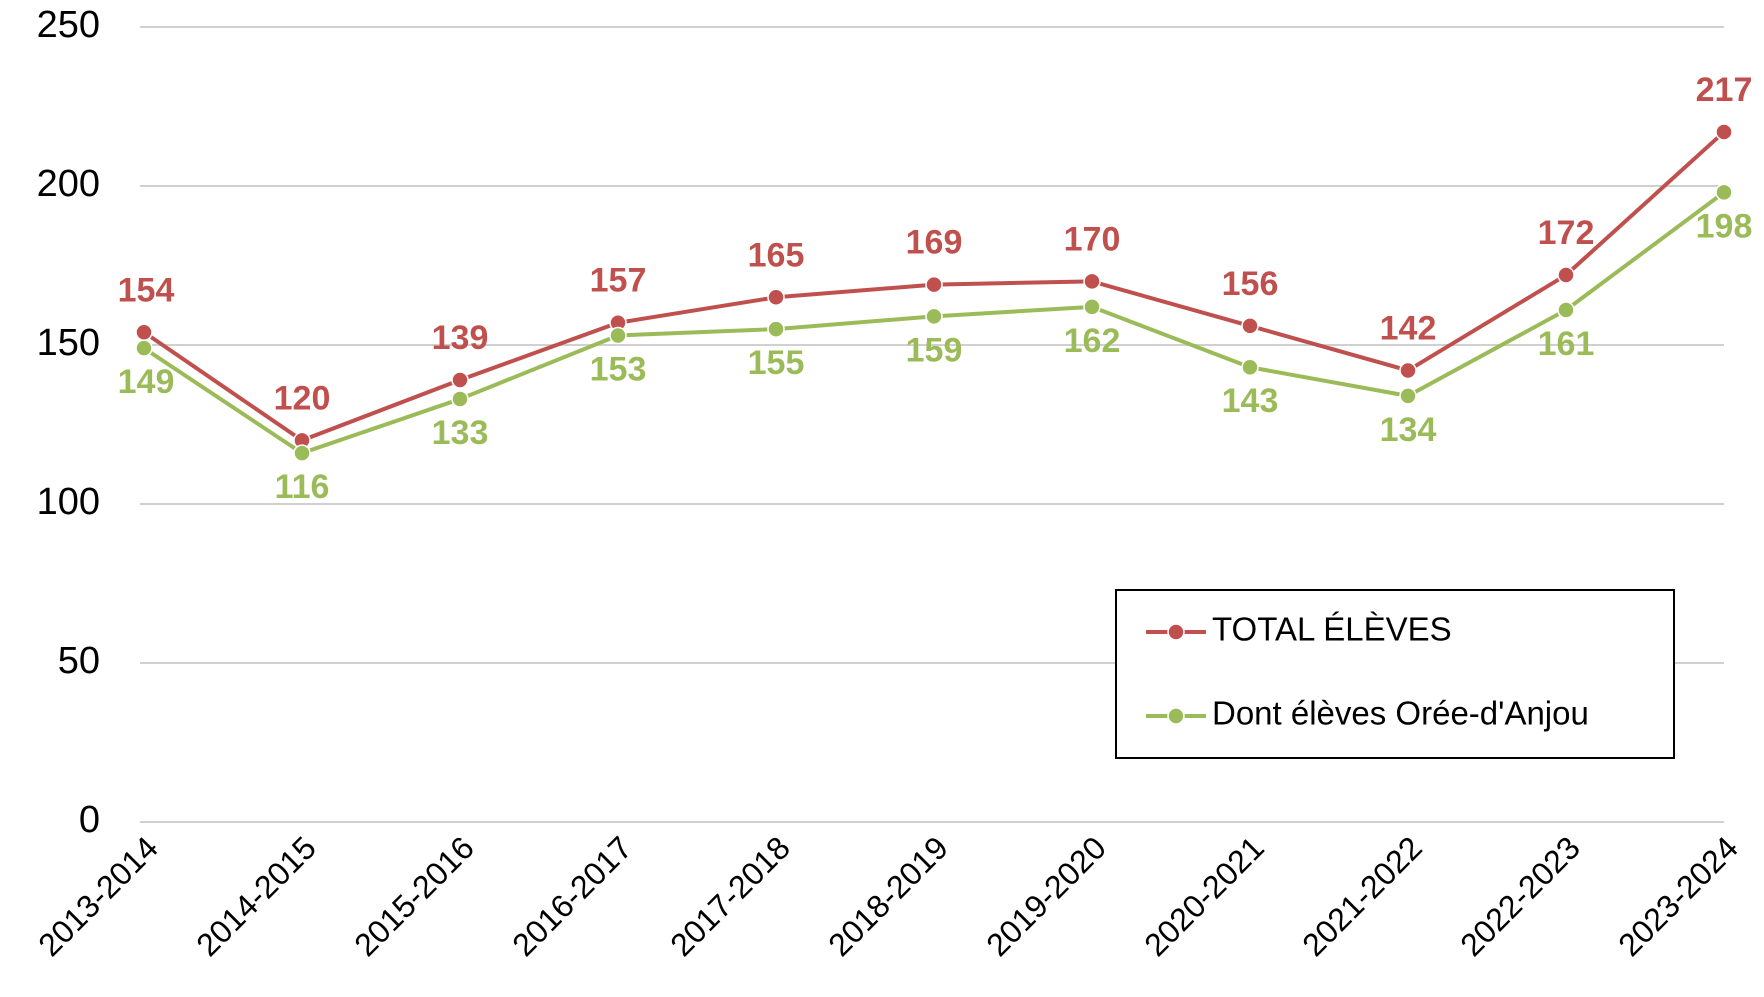 This screenshot has width=1764, height=997. What do you see at coordinates (1092, 239) in the screenshot?
I see `data-label: 170` at bounding box center [1092, 239].